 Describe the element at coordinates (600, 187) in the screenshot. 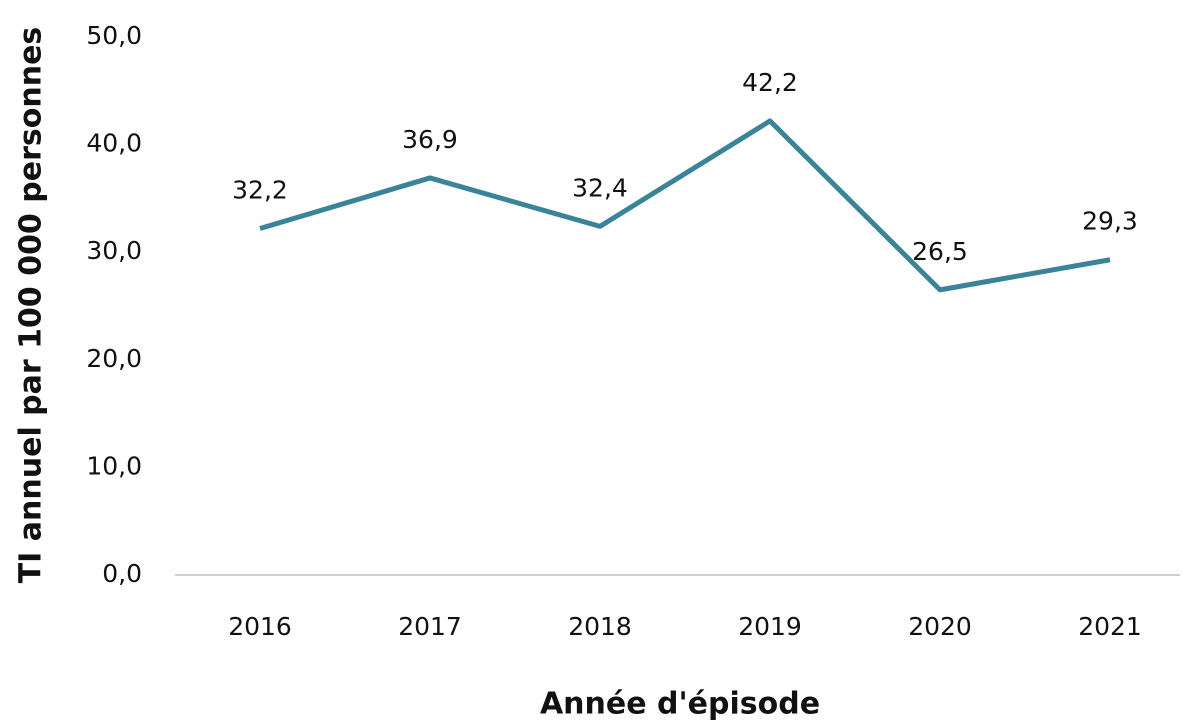

I see `data-label: 32,4` at that location.